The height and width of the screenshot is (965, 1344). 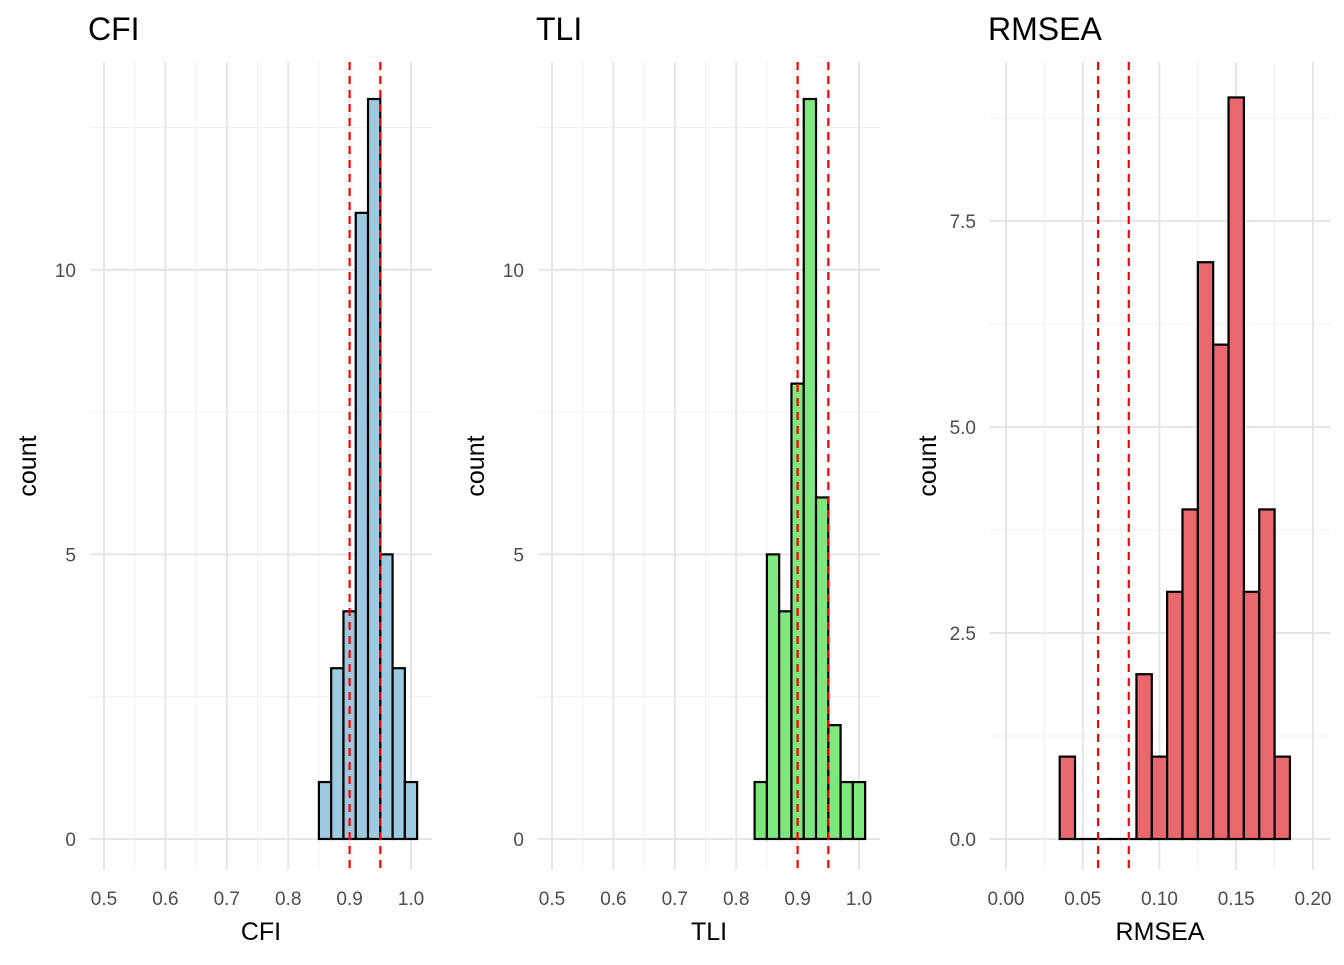 I want to click on y-tick-label: 2.5, so click(x=963, y=634).